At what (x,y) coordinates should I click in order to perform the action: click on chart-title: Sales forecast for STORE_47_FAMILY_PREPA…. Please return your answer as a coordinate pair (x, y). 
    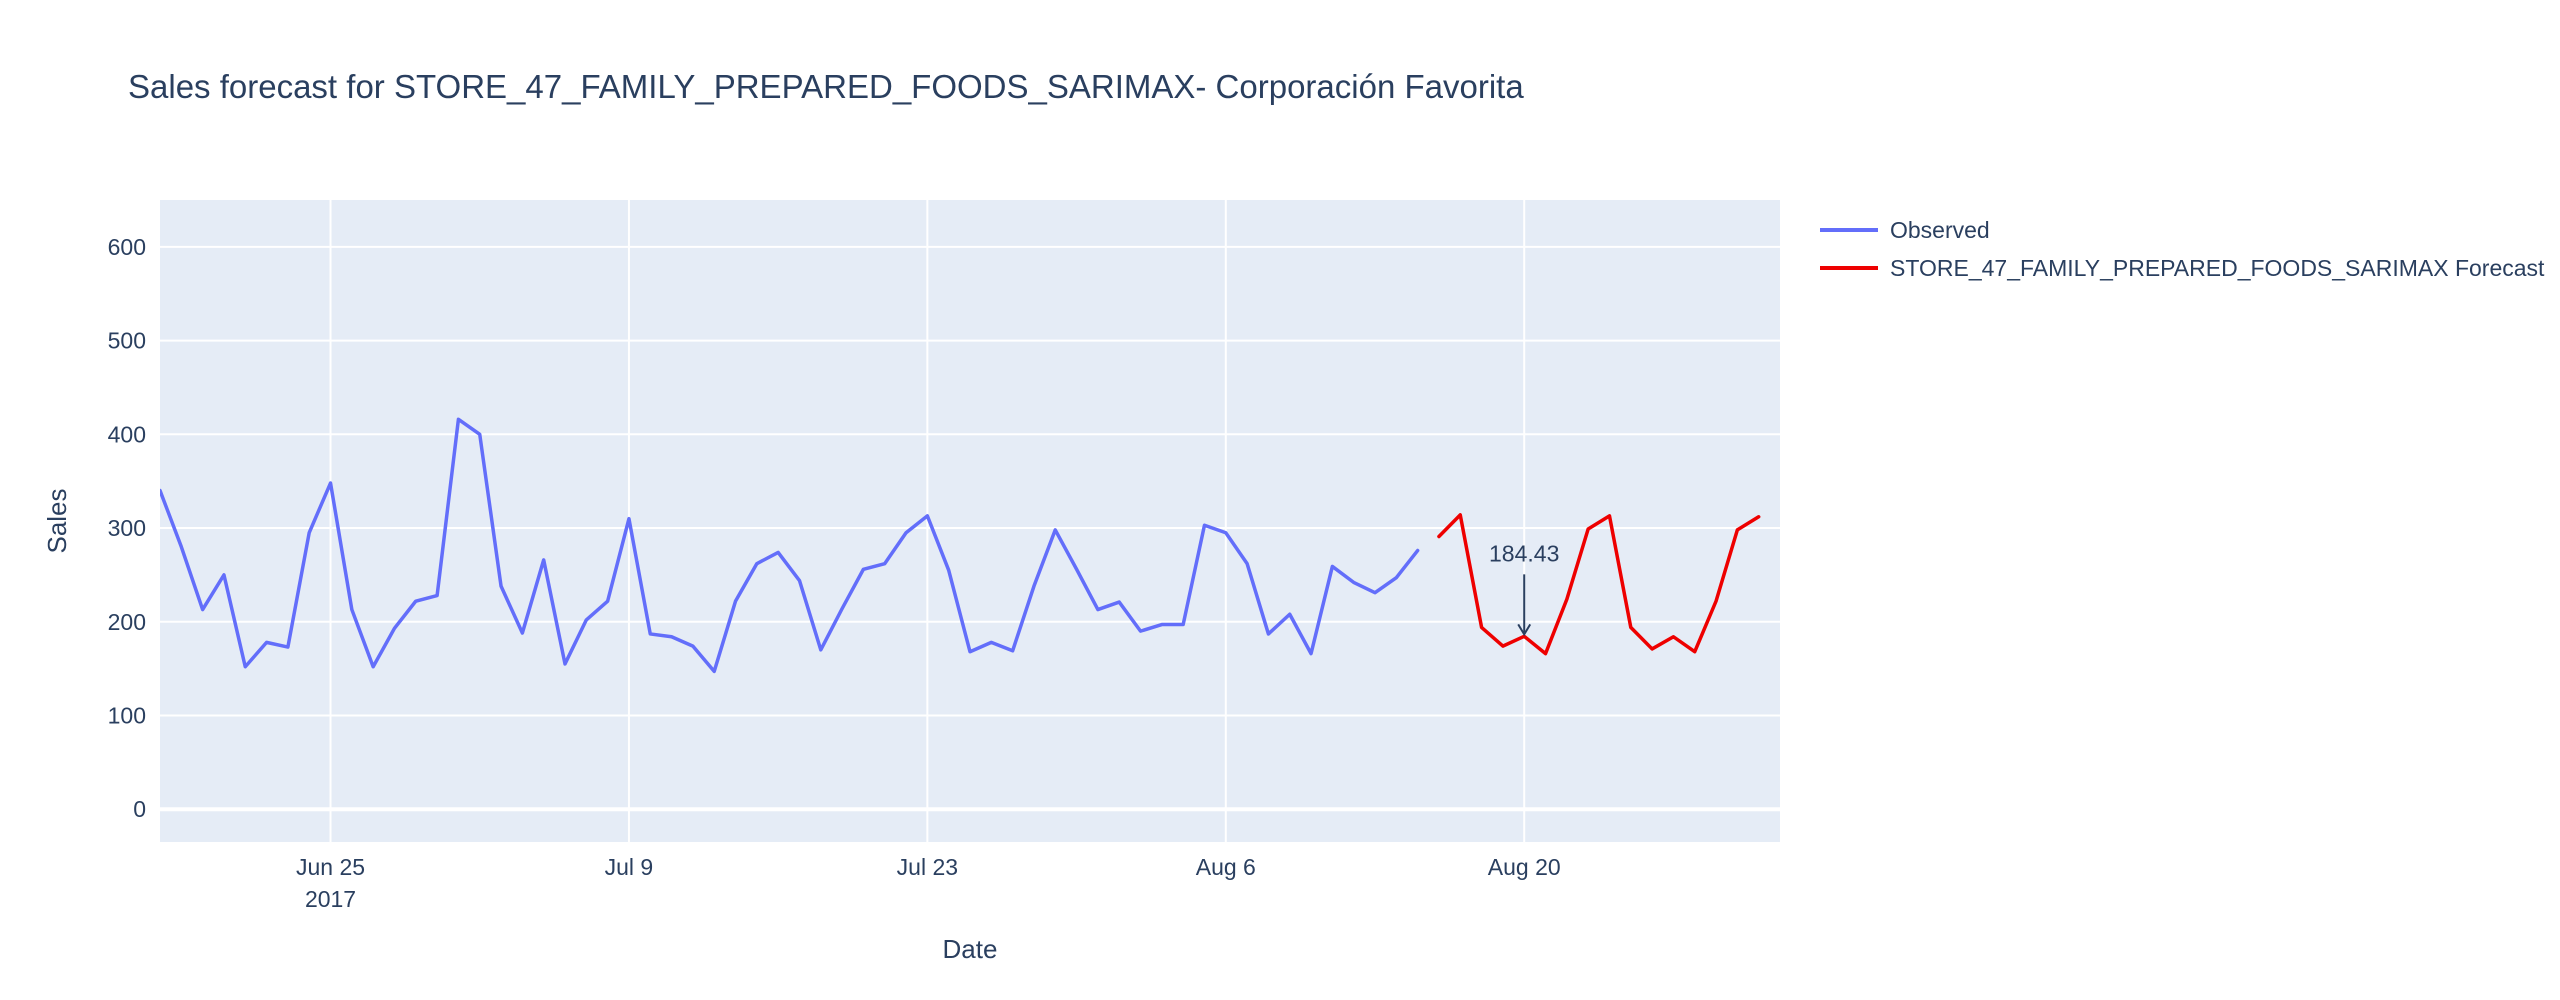
    Looking at the image, I should click on (826, 86).